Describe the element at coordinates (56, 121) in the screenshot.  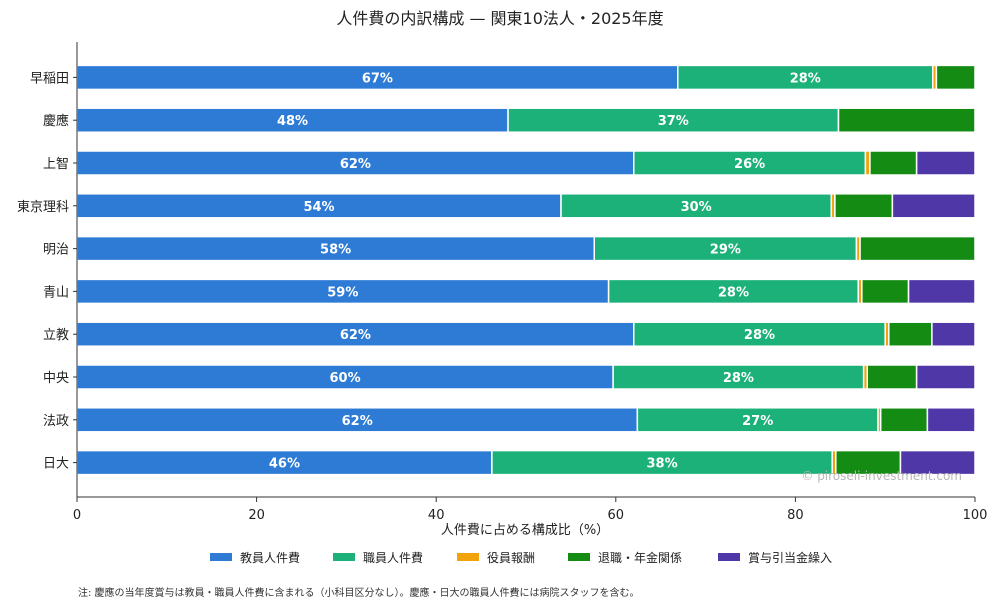
I see `category-label: 慶應` at that location.